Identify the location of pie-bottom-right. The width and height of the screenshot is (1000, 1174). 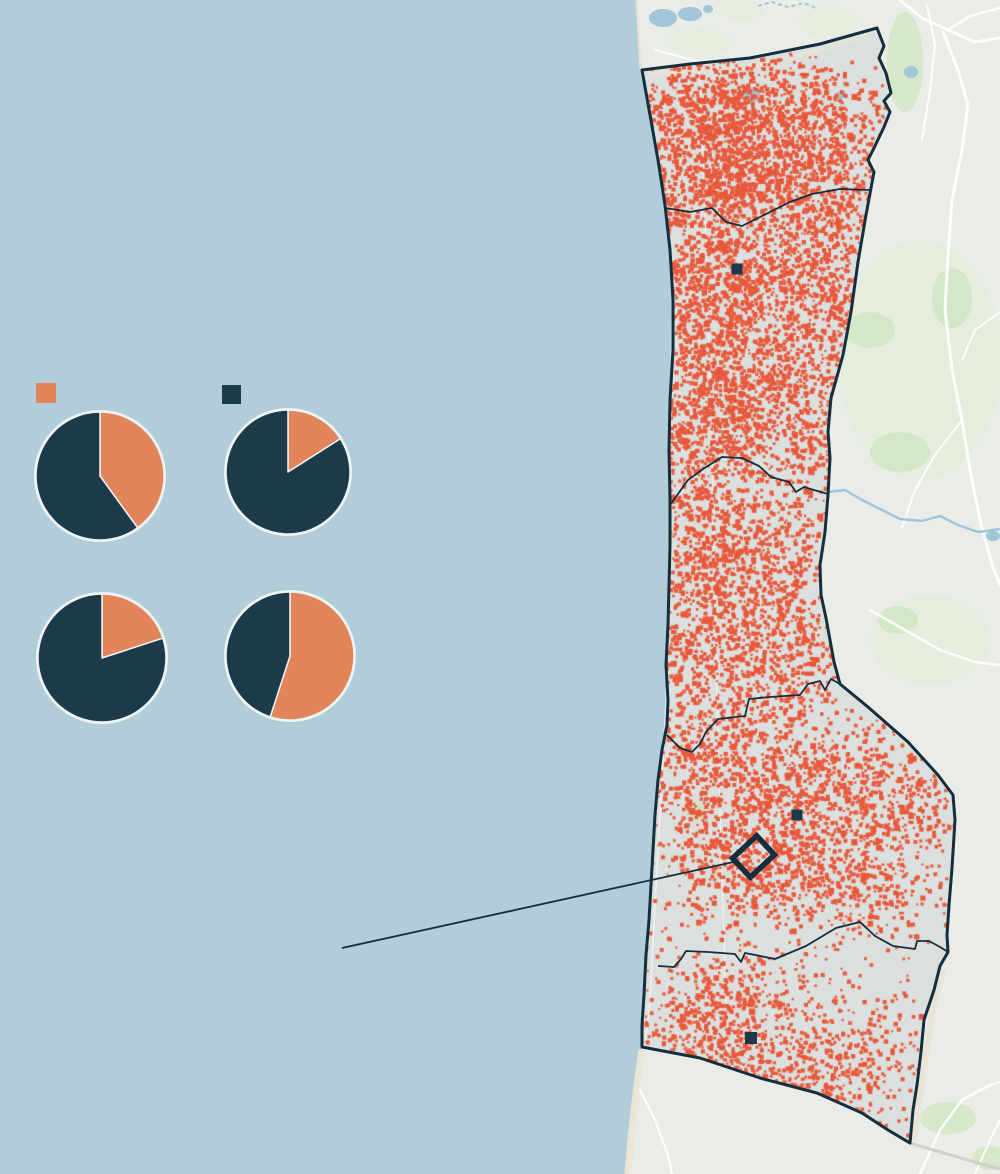
(290, 656).